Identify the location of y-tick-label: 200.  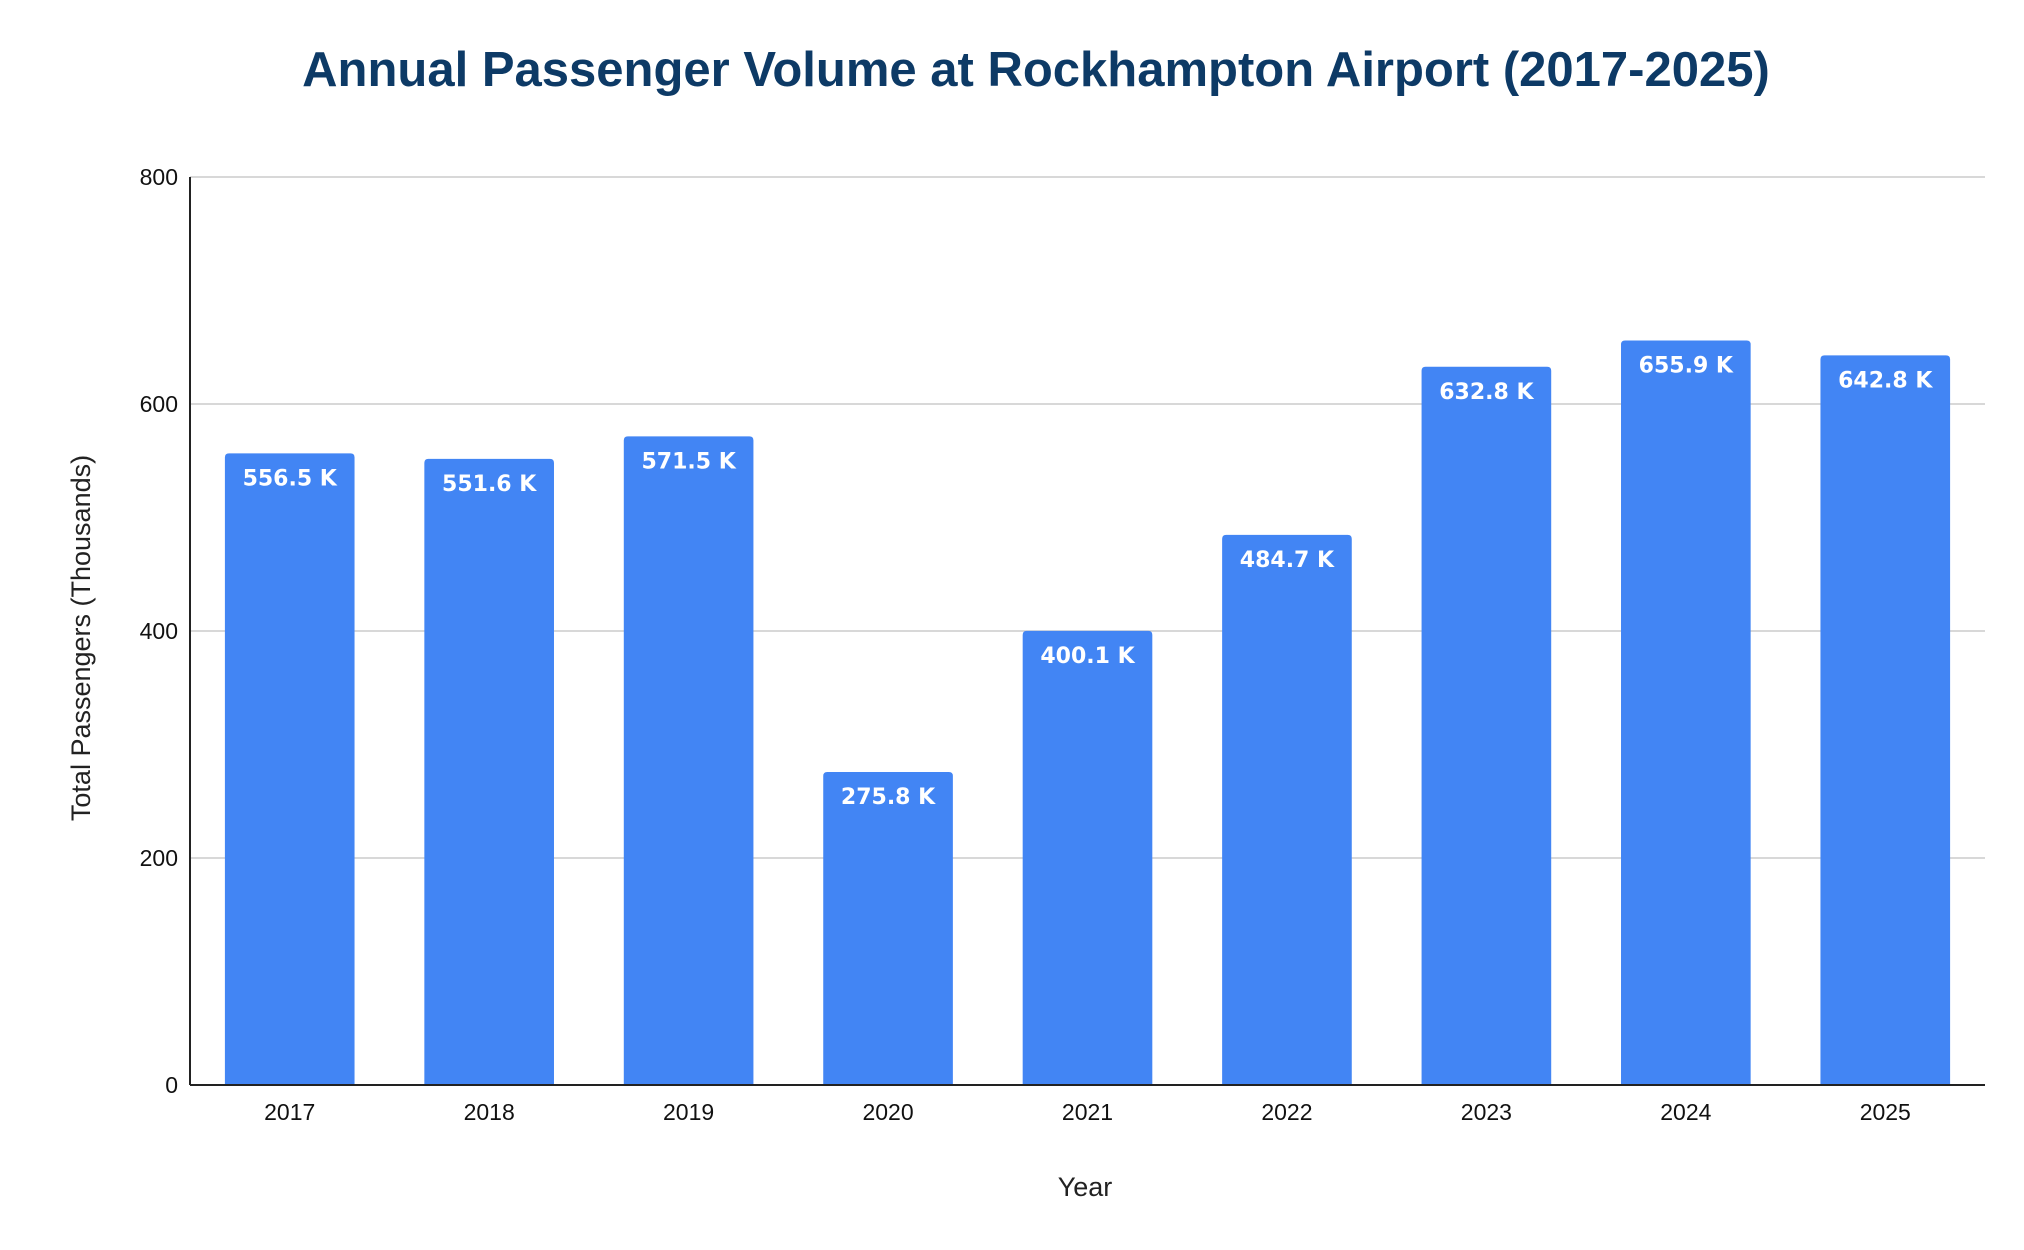
(159, 858).